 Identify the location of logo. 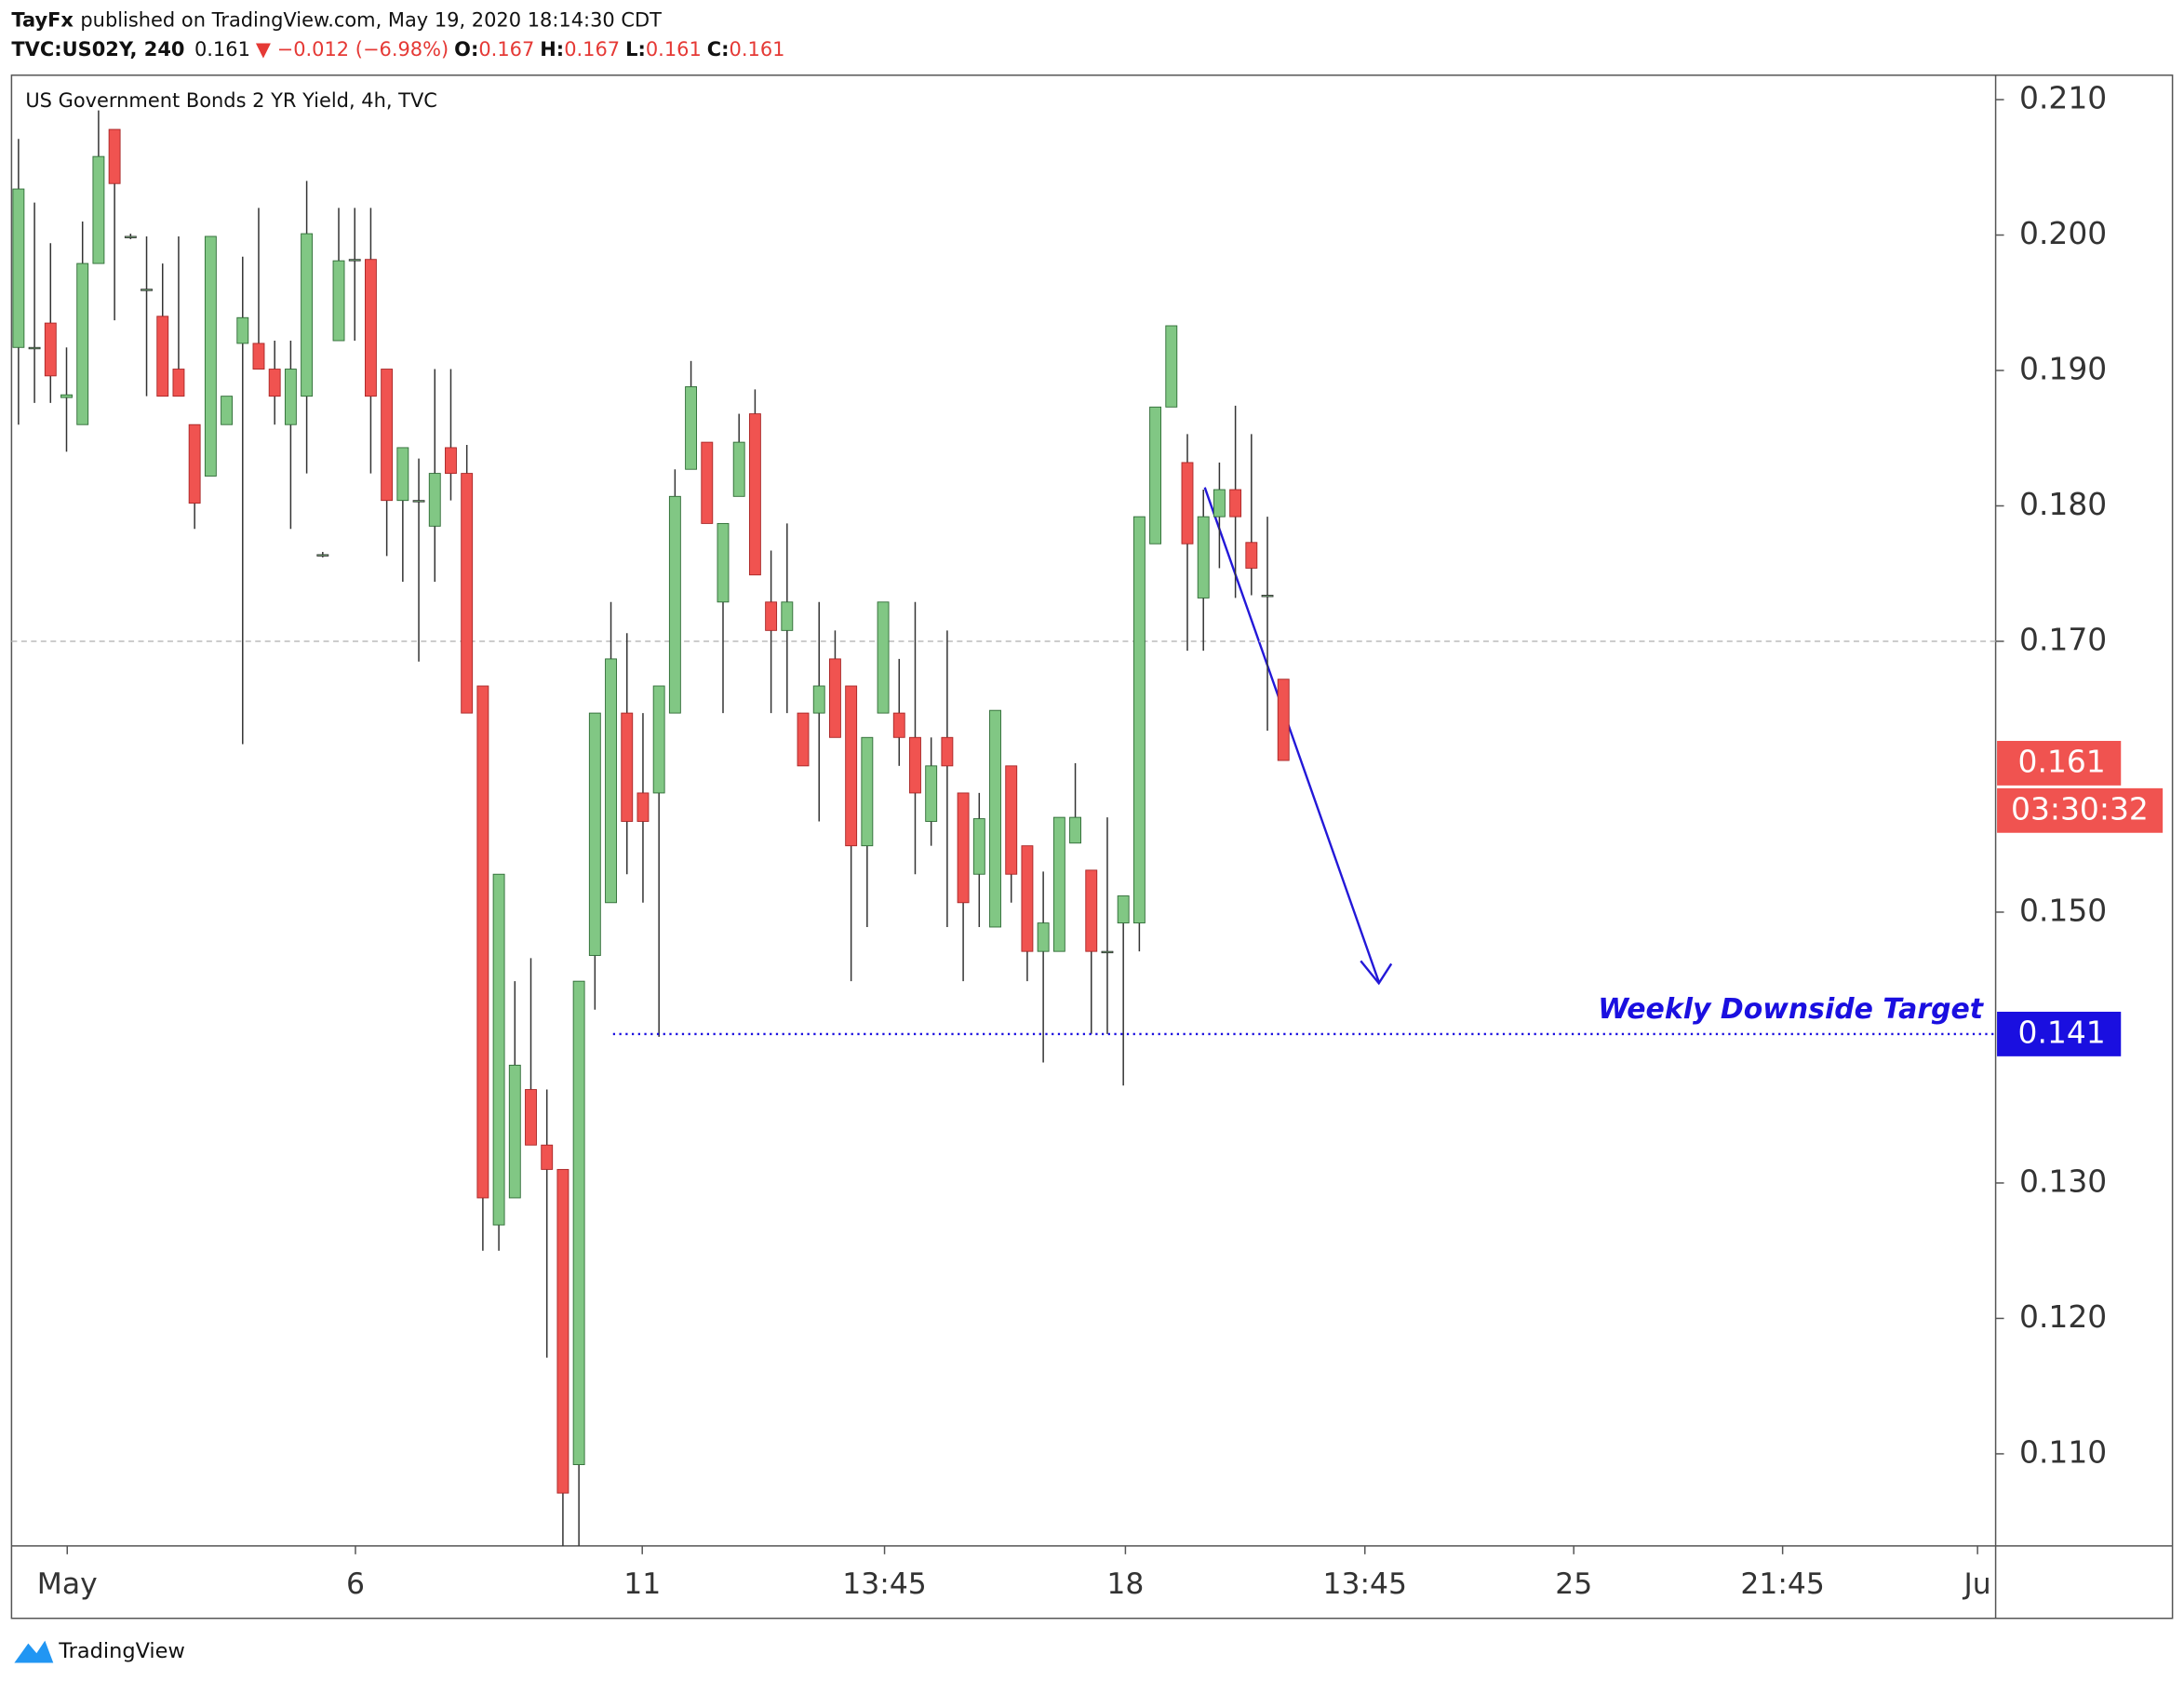
(34, 1651).